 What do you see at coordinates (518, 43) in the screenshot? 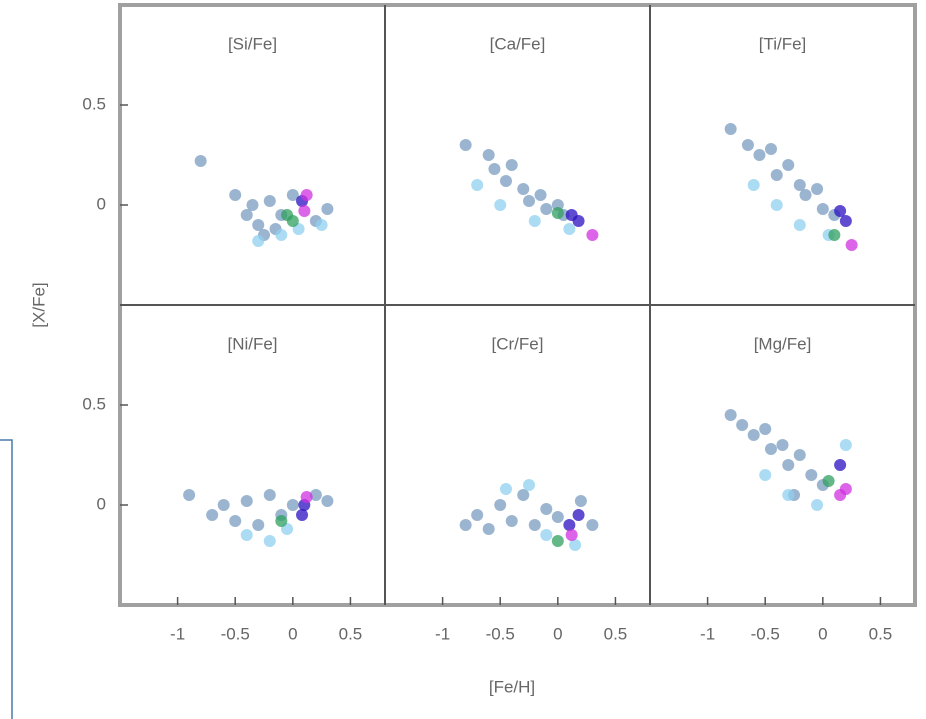
I see `panel-title: [Ca/Fe]` at bounding box center [518, 43].